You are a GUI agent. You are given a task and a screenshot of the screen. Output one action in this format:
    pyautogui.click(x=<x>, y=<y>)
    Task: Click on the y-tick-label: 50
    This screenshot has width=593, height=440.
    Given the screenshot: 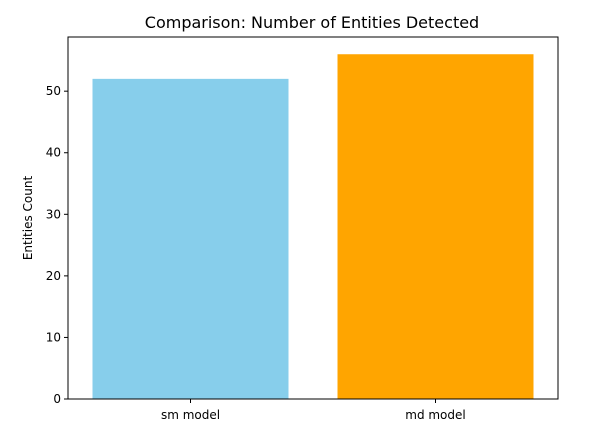 What is the action you would take?
    pyautogui.click(x=53, y=91)
    